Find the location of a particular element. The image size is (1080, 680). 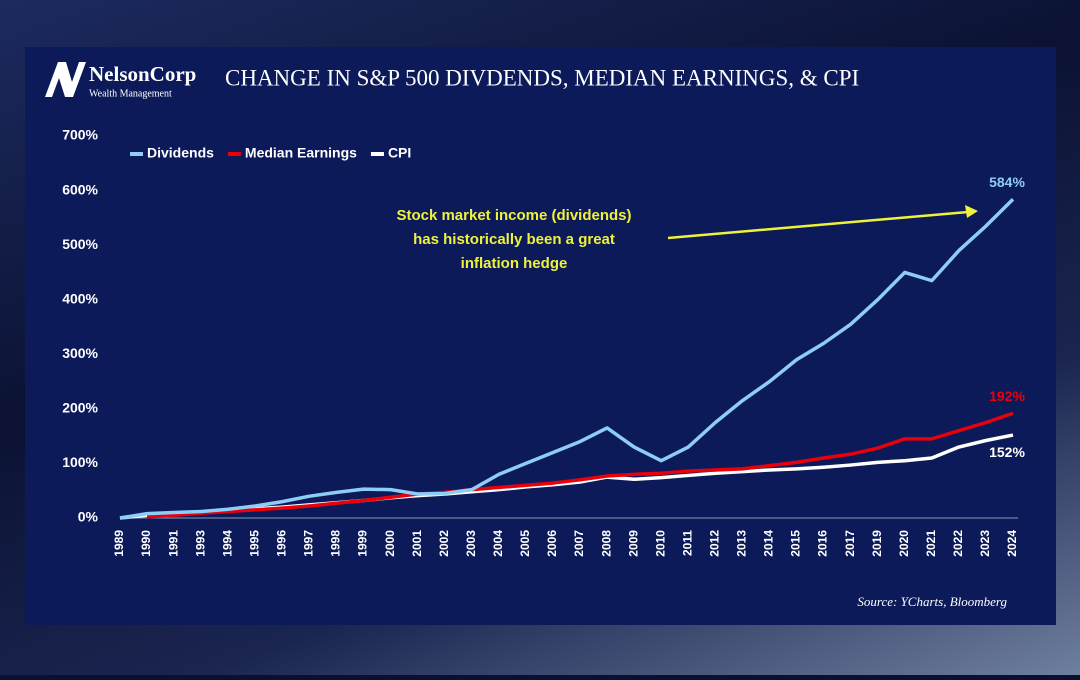

x-tick-label: 2008 is located at coordinates (606, 543).